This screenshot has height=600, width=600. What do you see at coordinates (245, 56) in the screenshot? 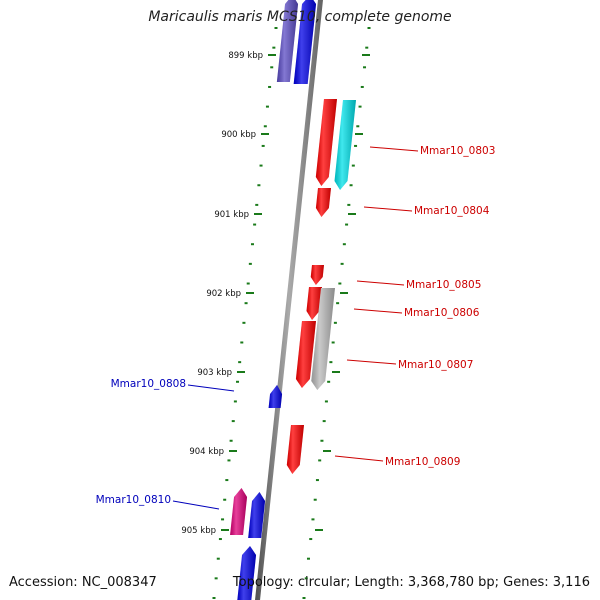
I see `tick-label: 899 kbp` at bounding box center [245, 56].